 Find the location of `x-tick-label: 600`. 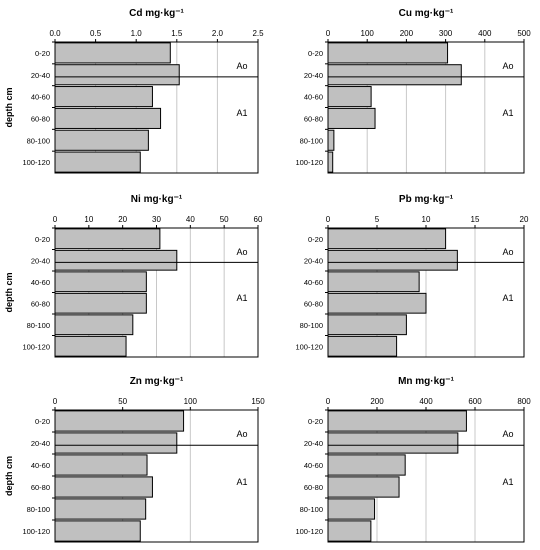

x-tick-label: 600 is located at coordinates (475, 401).